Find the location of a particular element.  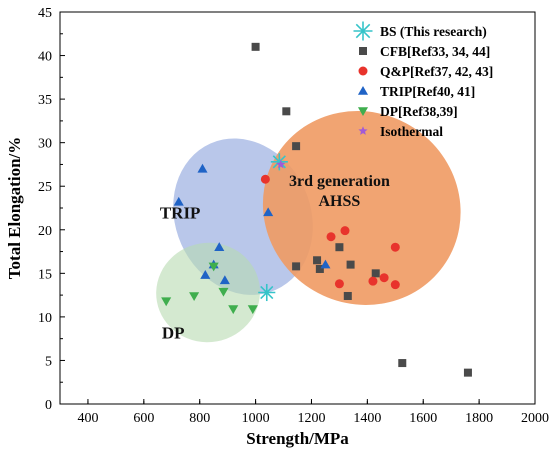

y-axis-ticks: 0 5 10 15 20 25 30 35 40 45 is located at coordinates (51, 209).